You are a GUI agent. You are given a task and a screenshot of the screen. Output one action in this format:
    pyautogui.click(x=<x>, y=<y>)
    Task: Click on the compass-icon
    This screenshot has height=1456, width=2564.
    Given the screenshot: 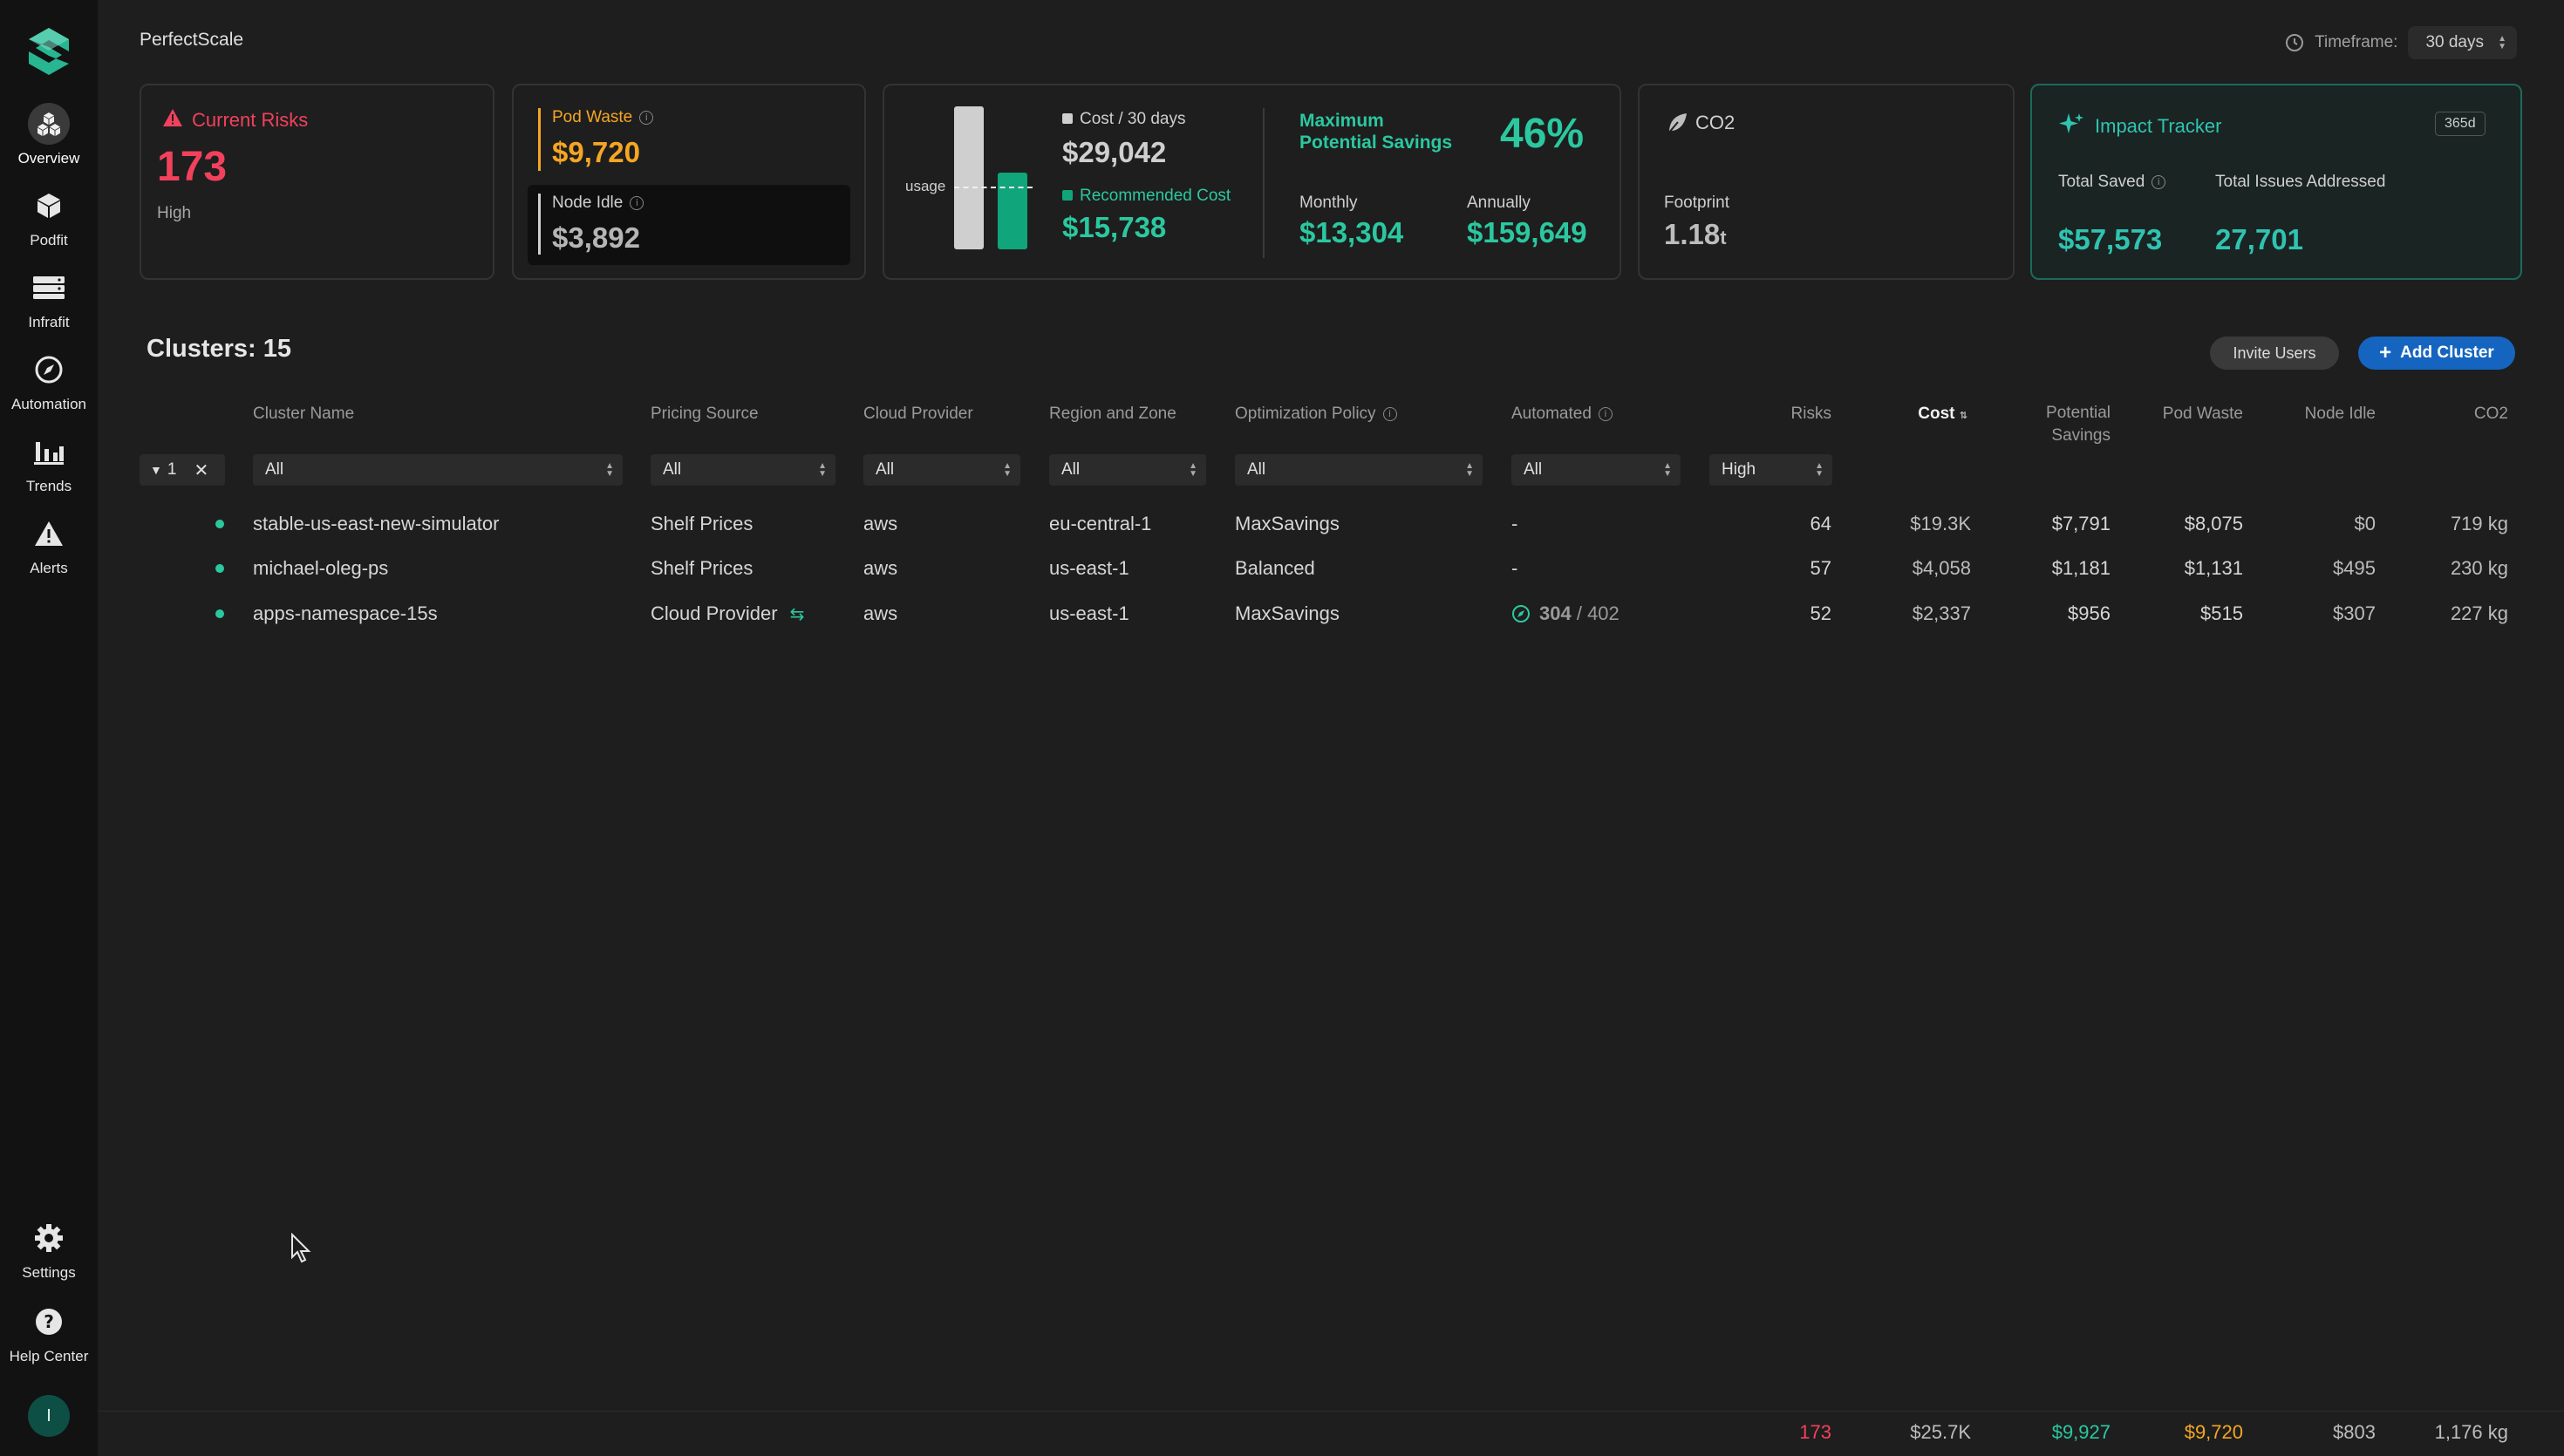 What is the action you would take?
    pyautogui.click(x=49, y=370)
    